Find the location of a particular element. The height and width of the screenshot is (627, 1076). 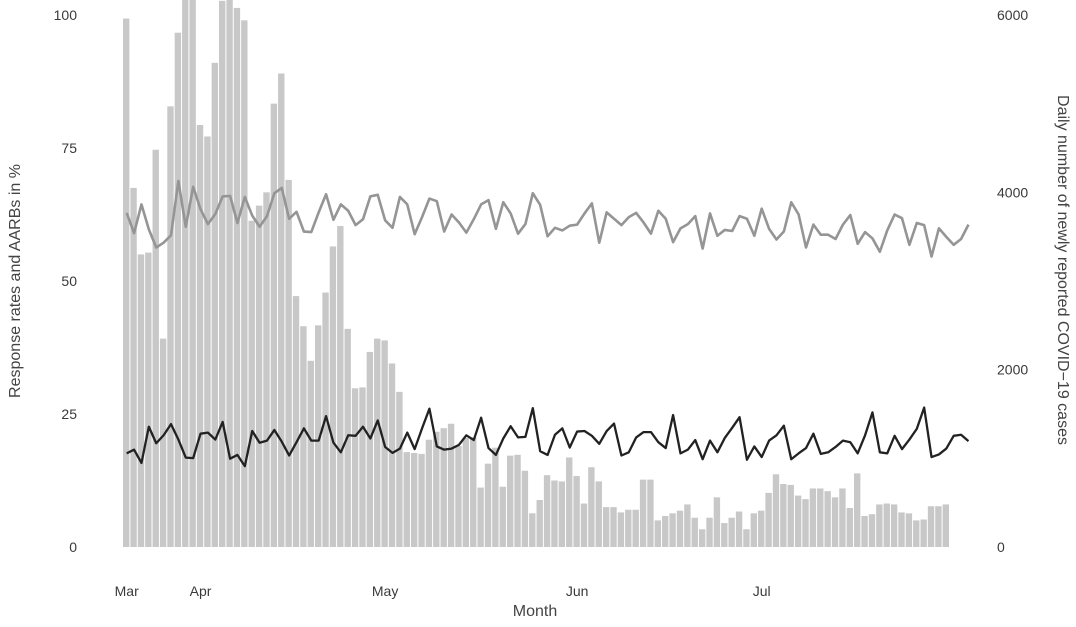

x-axis-ticks: Mar Apr May Jun Jul is located at coordinates (443, 591).